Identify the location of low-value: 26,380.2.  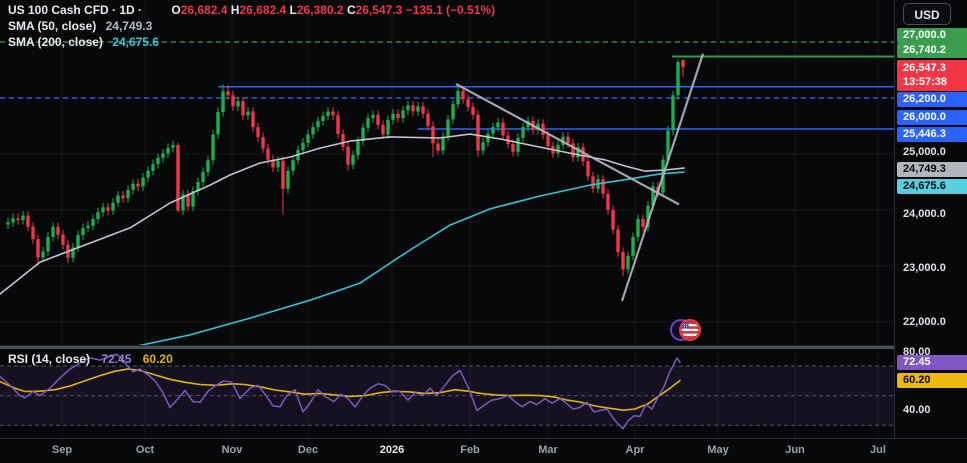
(320, 10).